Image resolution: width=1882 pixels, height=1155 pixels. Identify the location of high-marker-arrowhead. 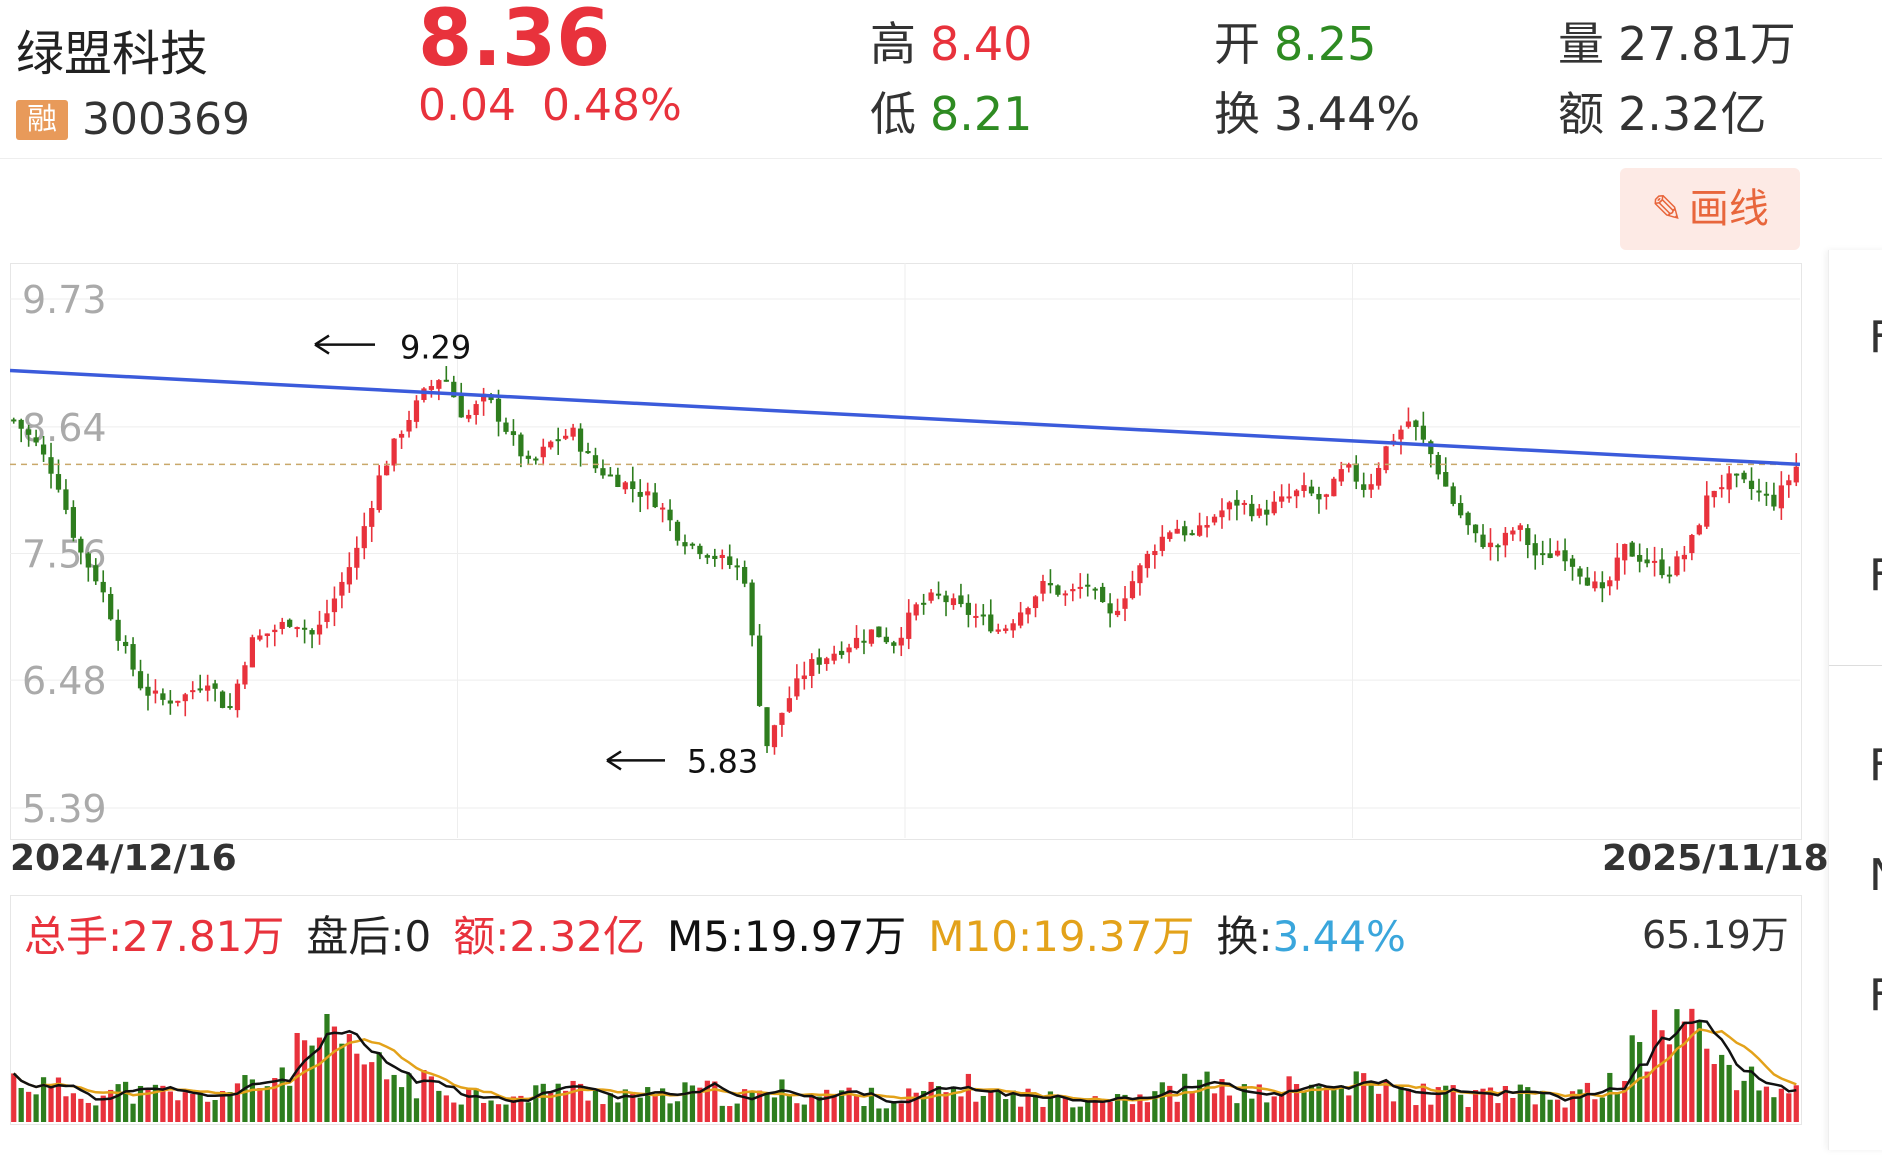
(322, 344).